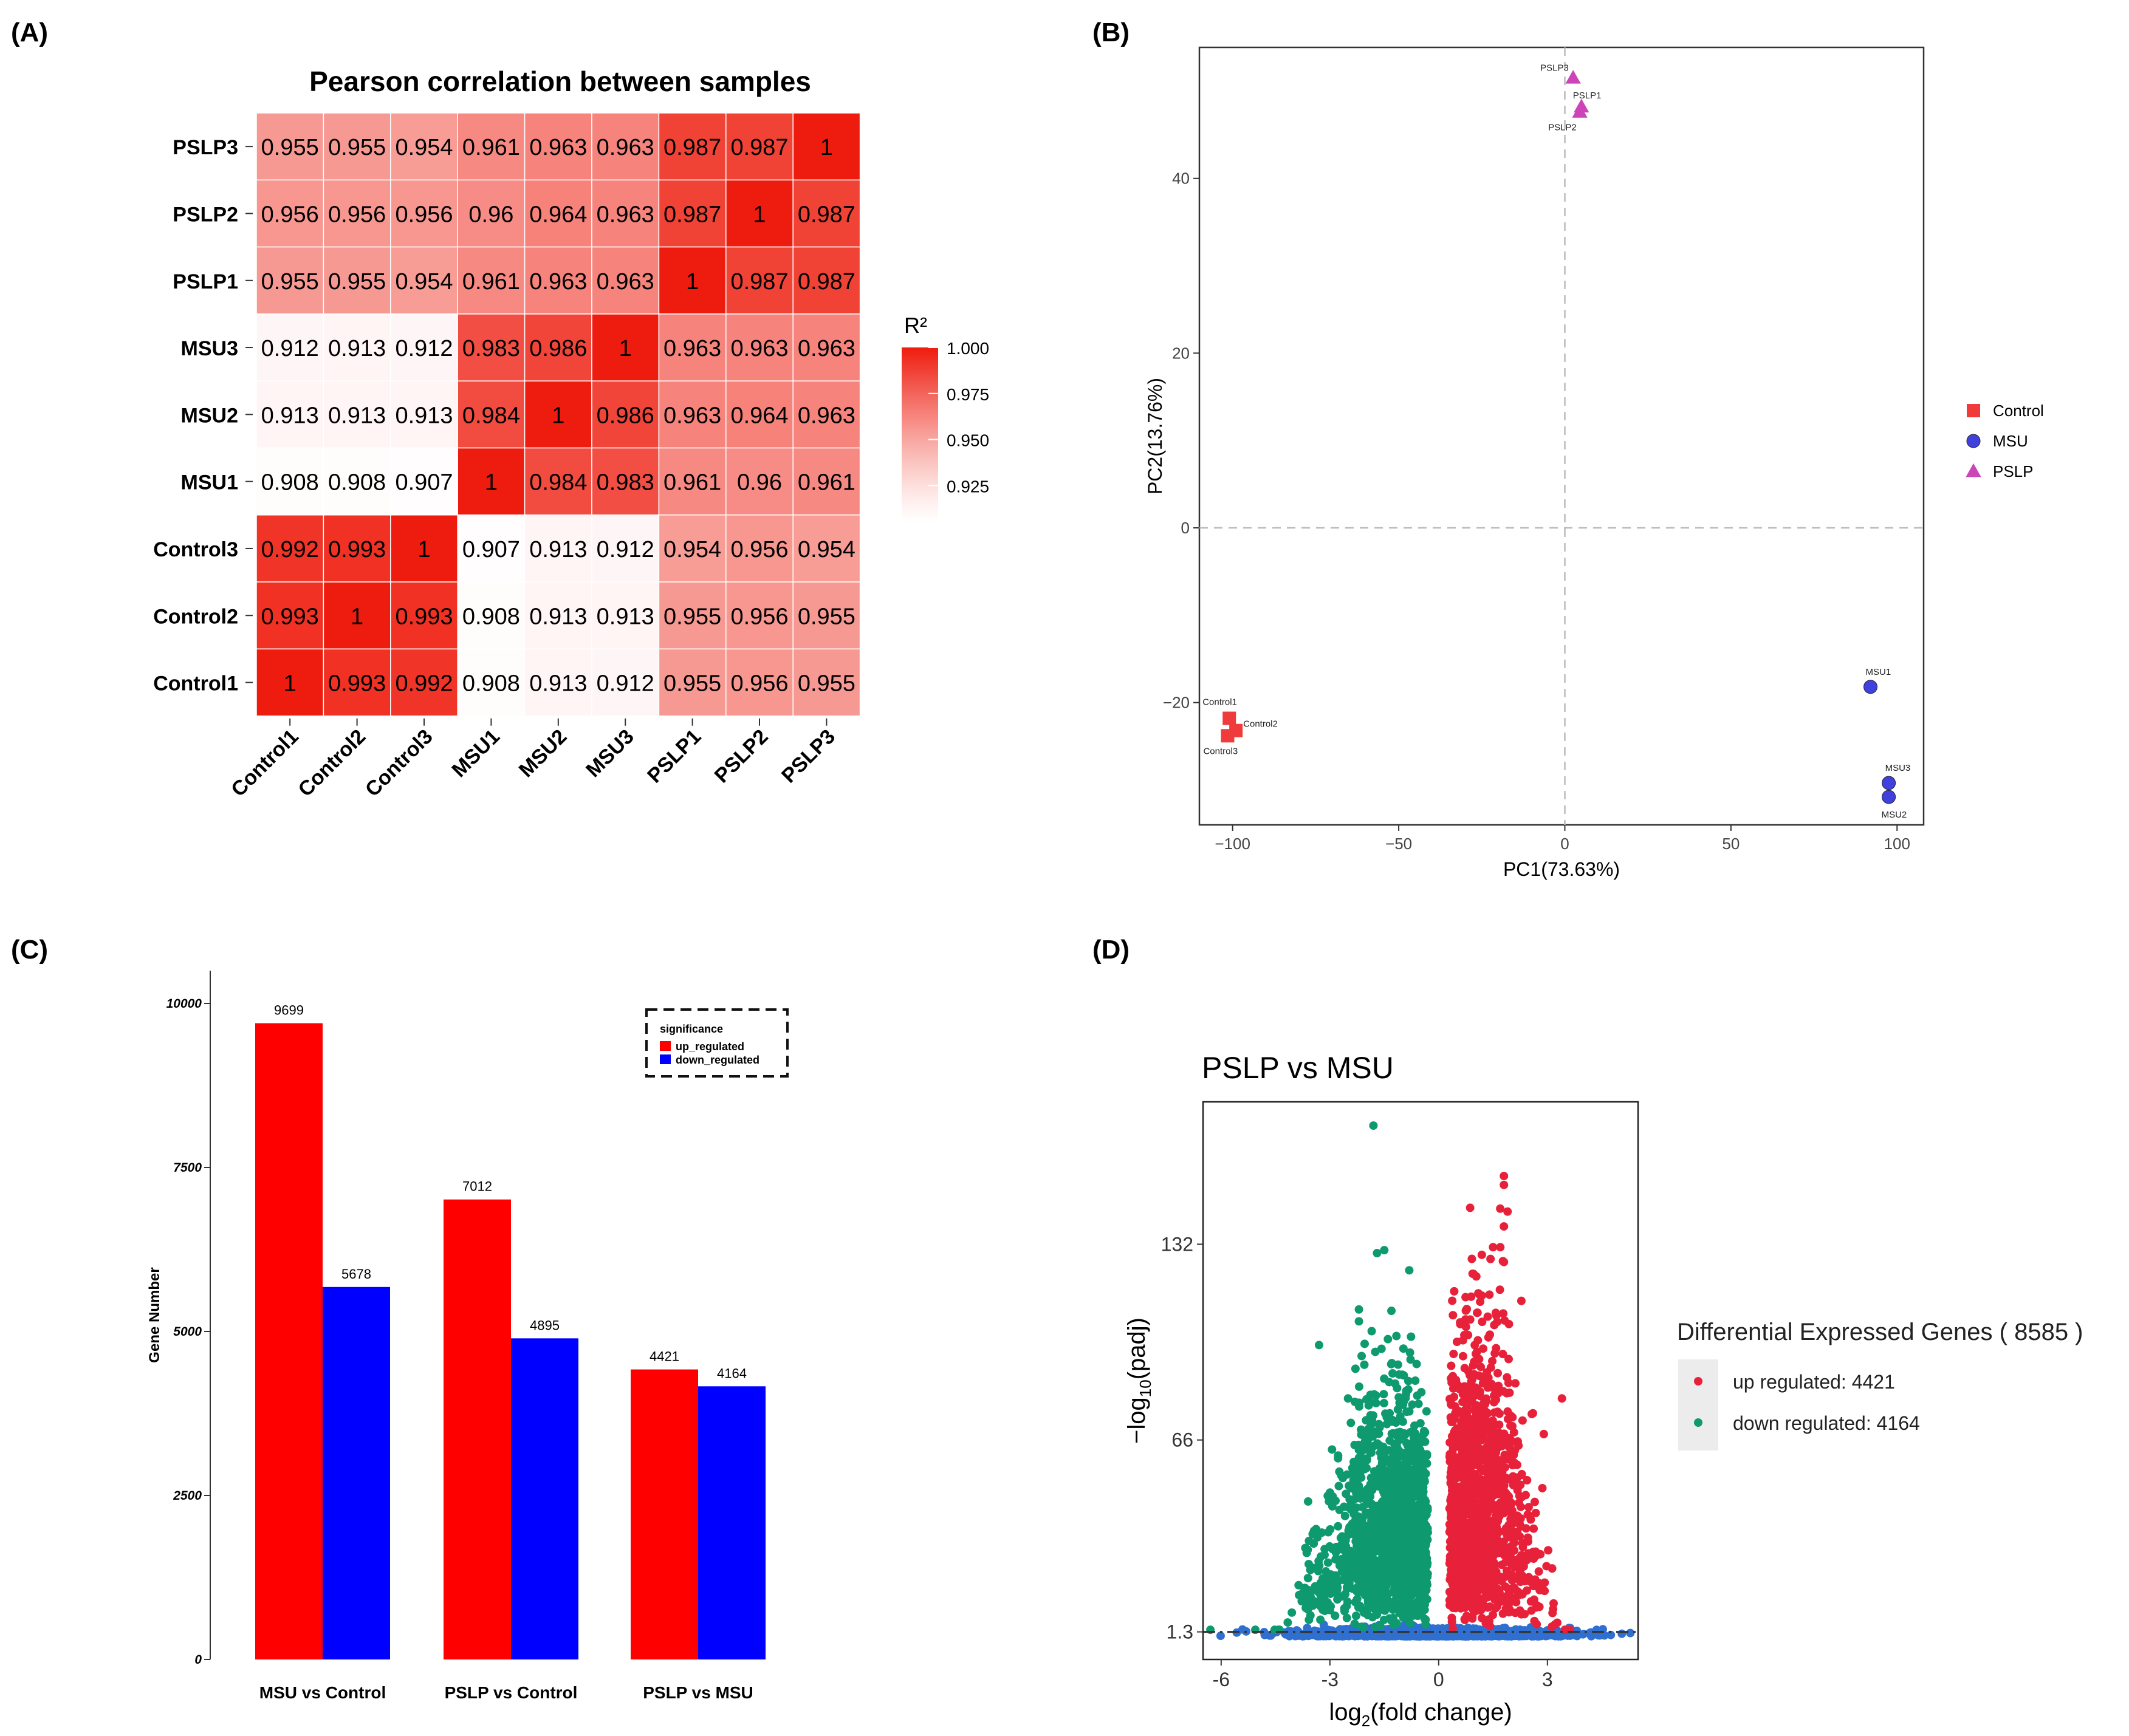 The image size is (2129, 1736). Describe the element at coordinates (741, 756) in the screenshot. I see `heatmap-col-label: PSLP2` at that location.